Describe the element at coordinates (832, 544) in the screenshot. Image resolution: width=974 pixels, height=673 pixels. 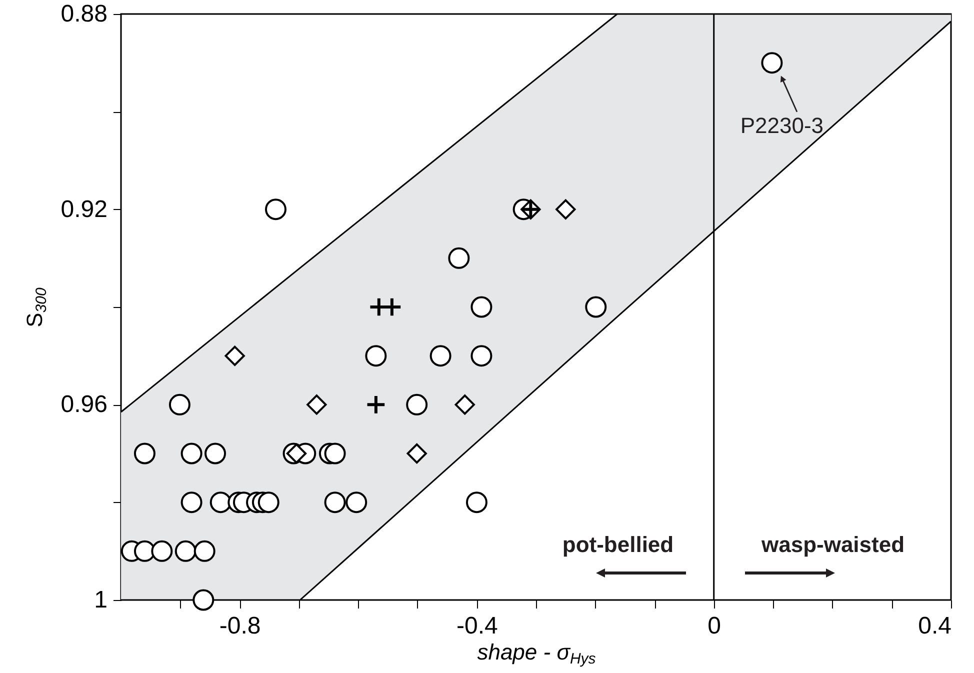
I see `annotation: wasp-waisted` at that location.